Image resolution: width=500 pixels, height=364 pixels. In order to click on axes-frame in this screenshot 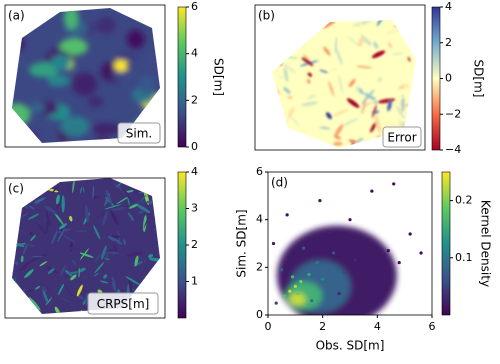, I will do `click(340, 77)`.